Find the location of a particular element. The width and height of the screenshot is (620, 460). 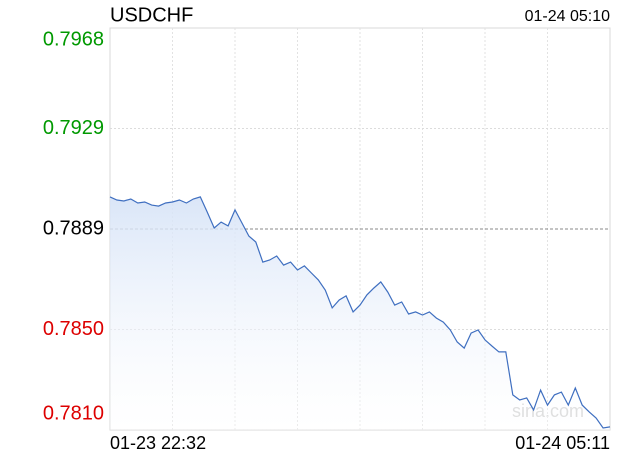

x-tick-label: 01-23 22:32 is located at coordinates (158, 443).